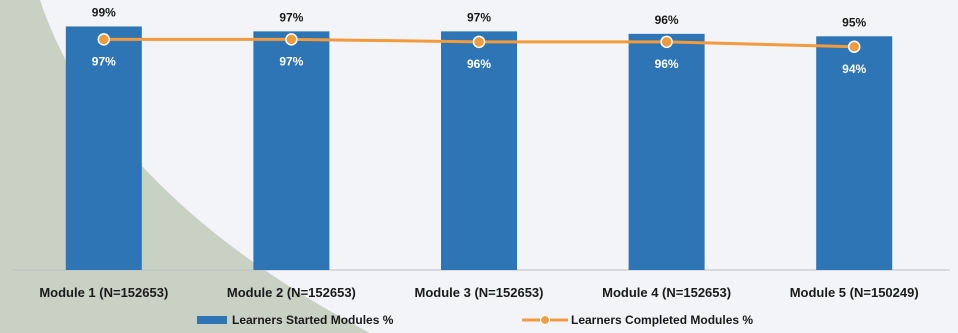 The width and height of the screenshot is (958, 333). I want to click on legend-swatch-completed-marker, so click(545, 320).